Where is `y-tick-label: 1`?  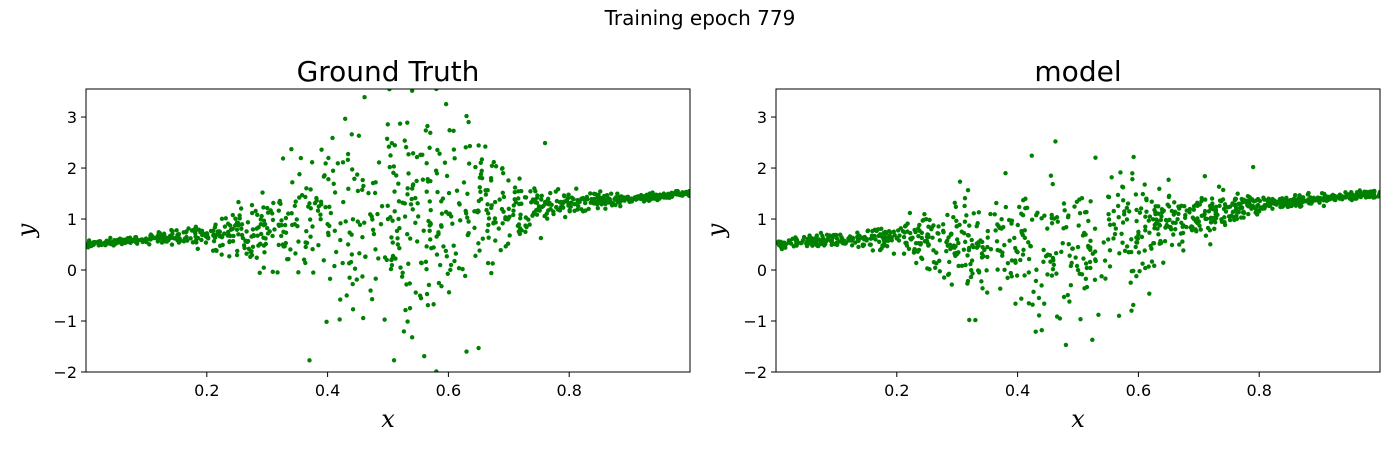
y-tick-label: 1 is located at coordinates (72, 219).